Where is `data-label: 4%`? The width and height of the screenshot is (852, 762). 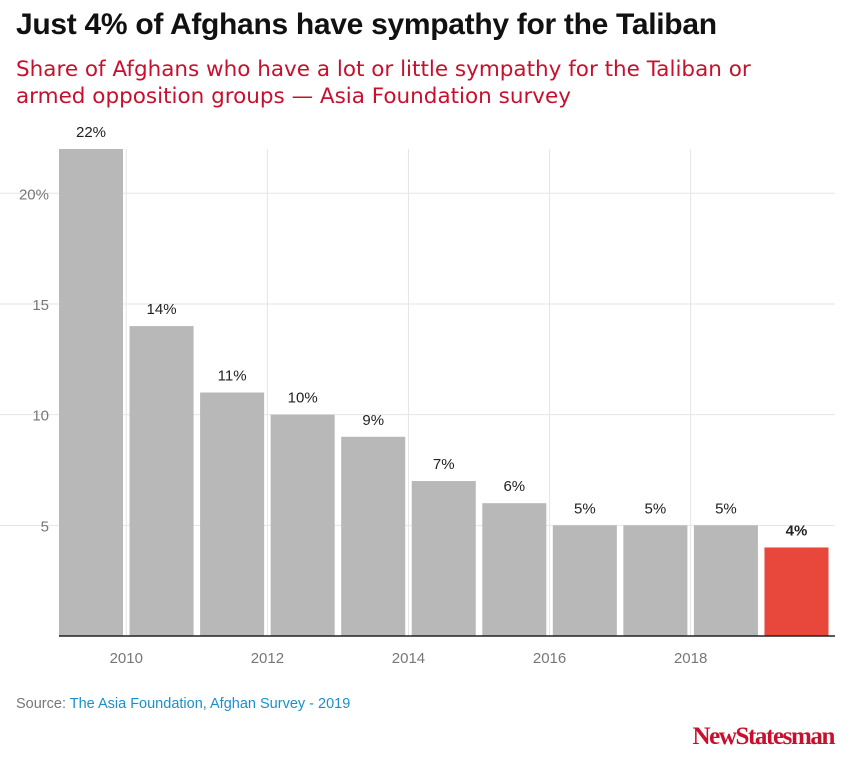 data-label: 4% is located at coordinates (797, 530).